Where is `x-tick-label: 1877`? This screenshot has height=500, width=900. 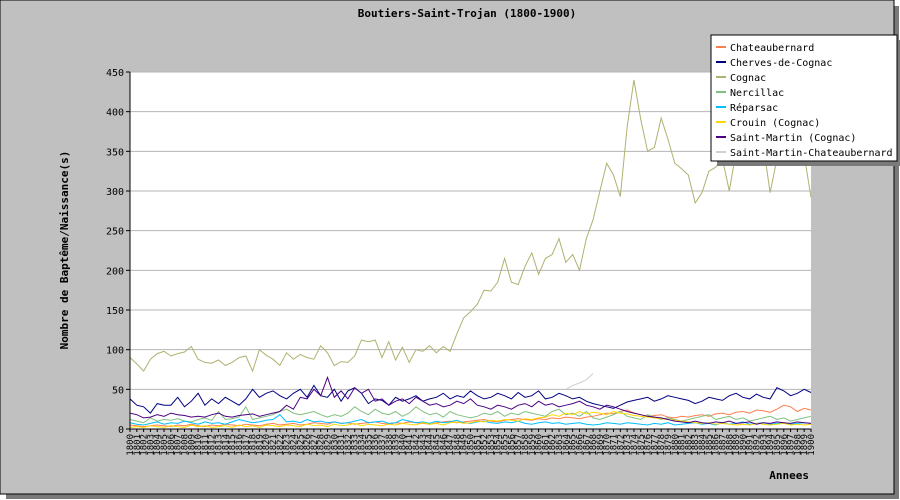 x-tick-label: 1877 is located at coordinates (655, 445).